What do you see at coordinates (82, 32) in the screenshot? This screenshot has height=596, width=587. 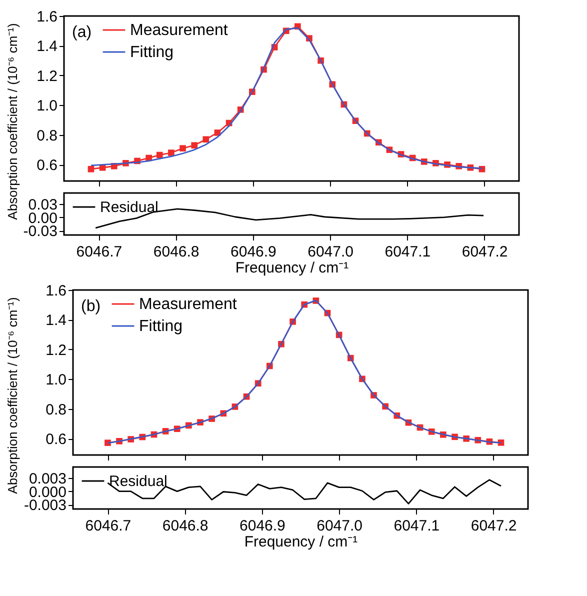 I see `annotation: (a)` at bounding box center [82, 32].